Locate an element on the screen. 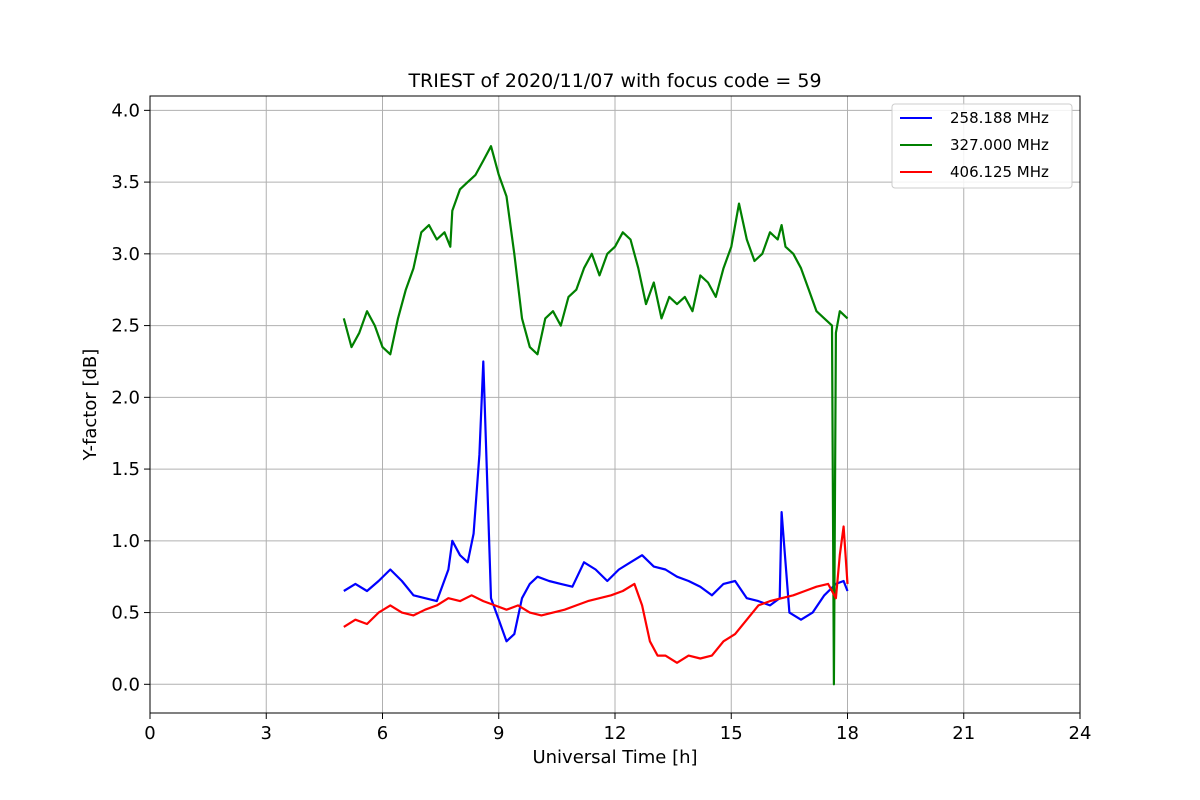  legend-label: 327.000 MHz is located at coordinates (999, 145).